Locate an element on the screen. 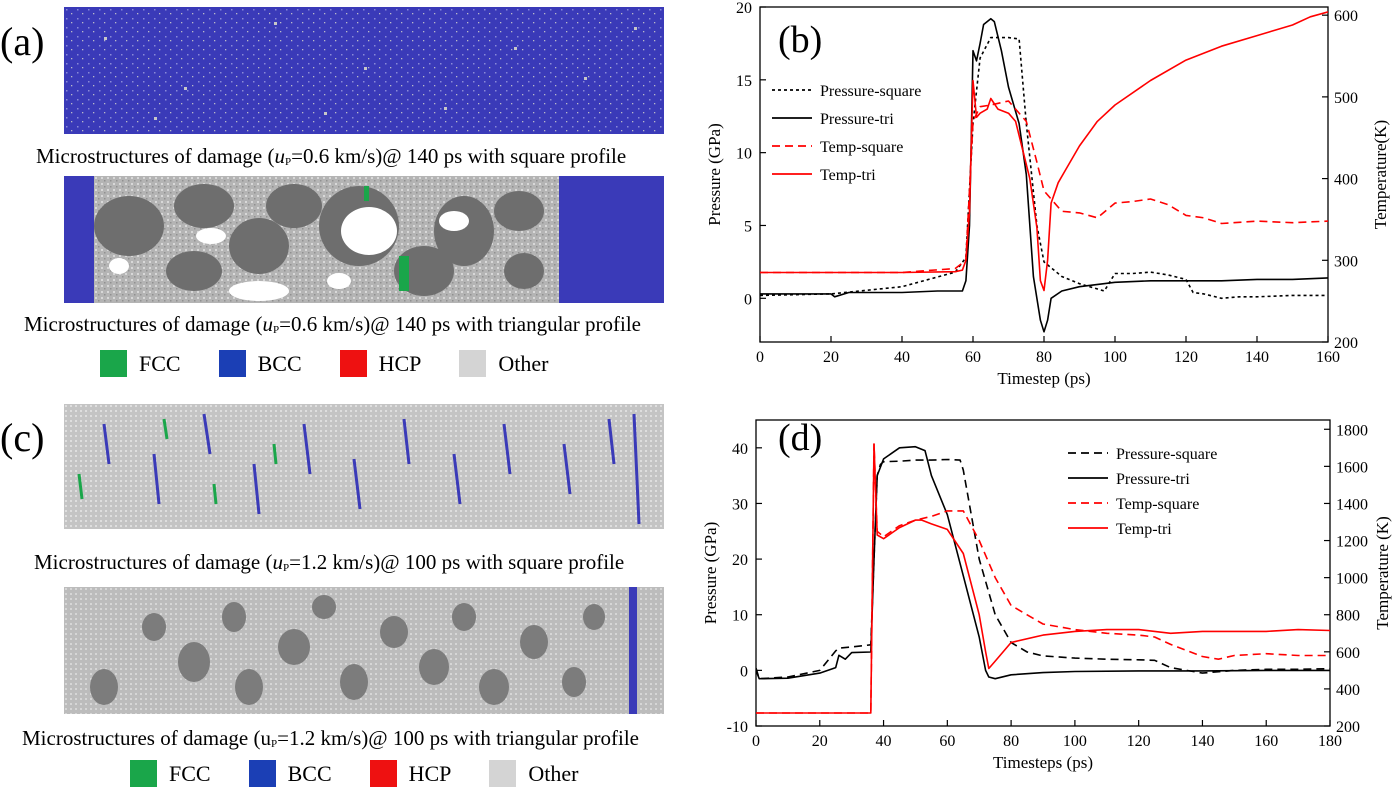 The image size is (1400, 790). series-line-pressure-tri is located at coordinates (1043, 562).